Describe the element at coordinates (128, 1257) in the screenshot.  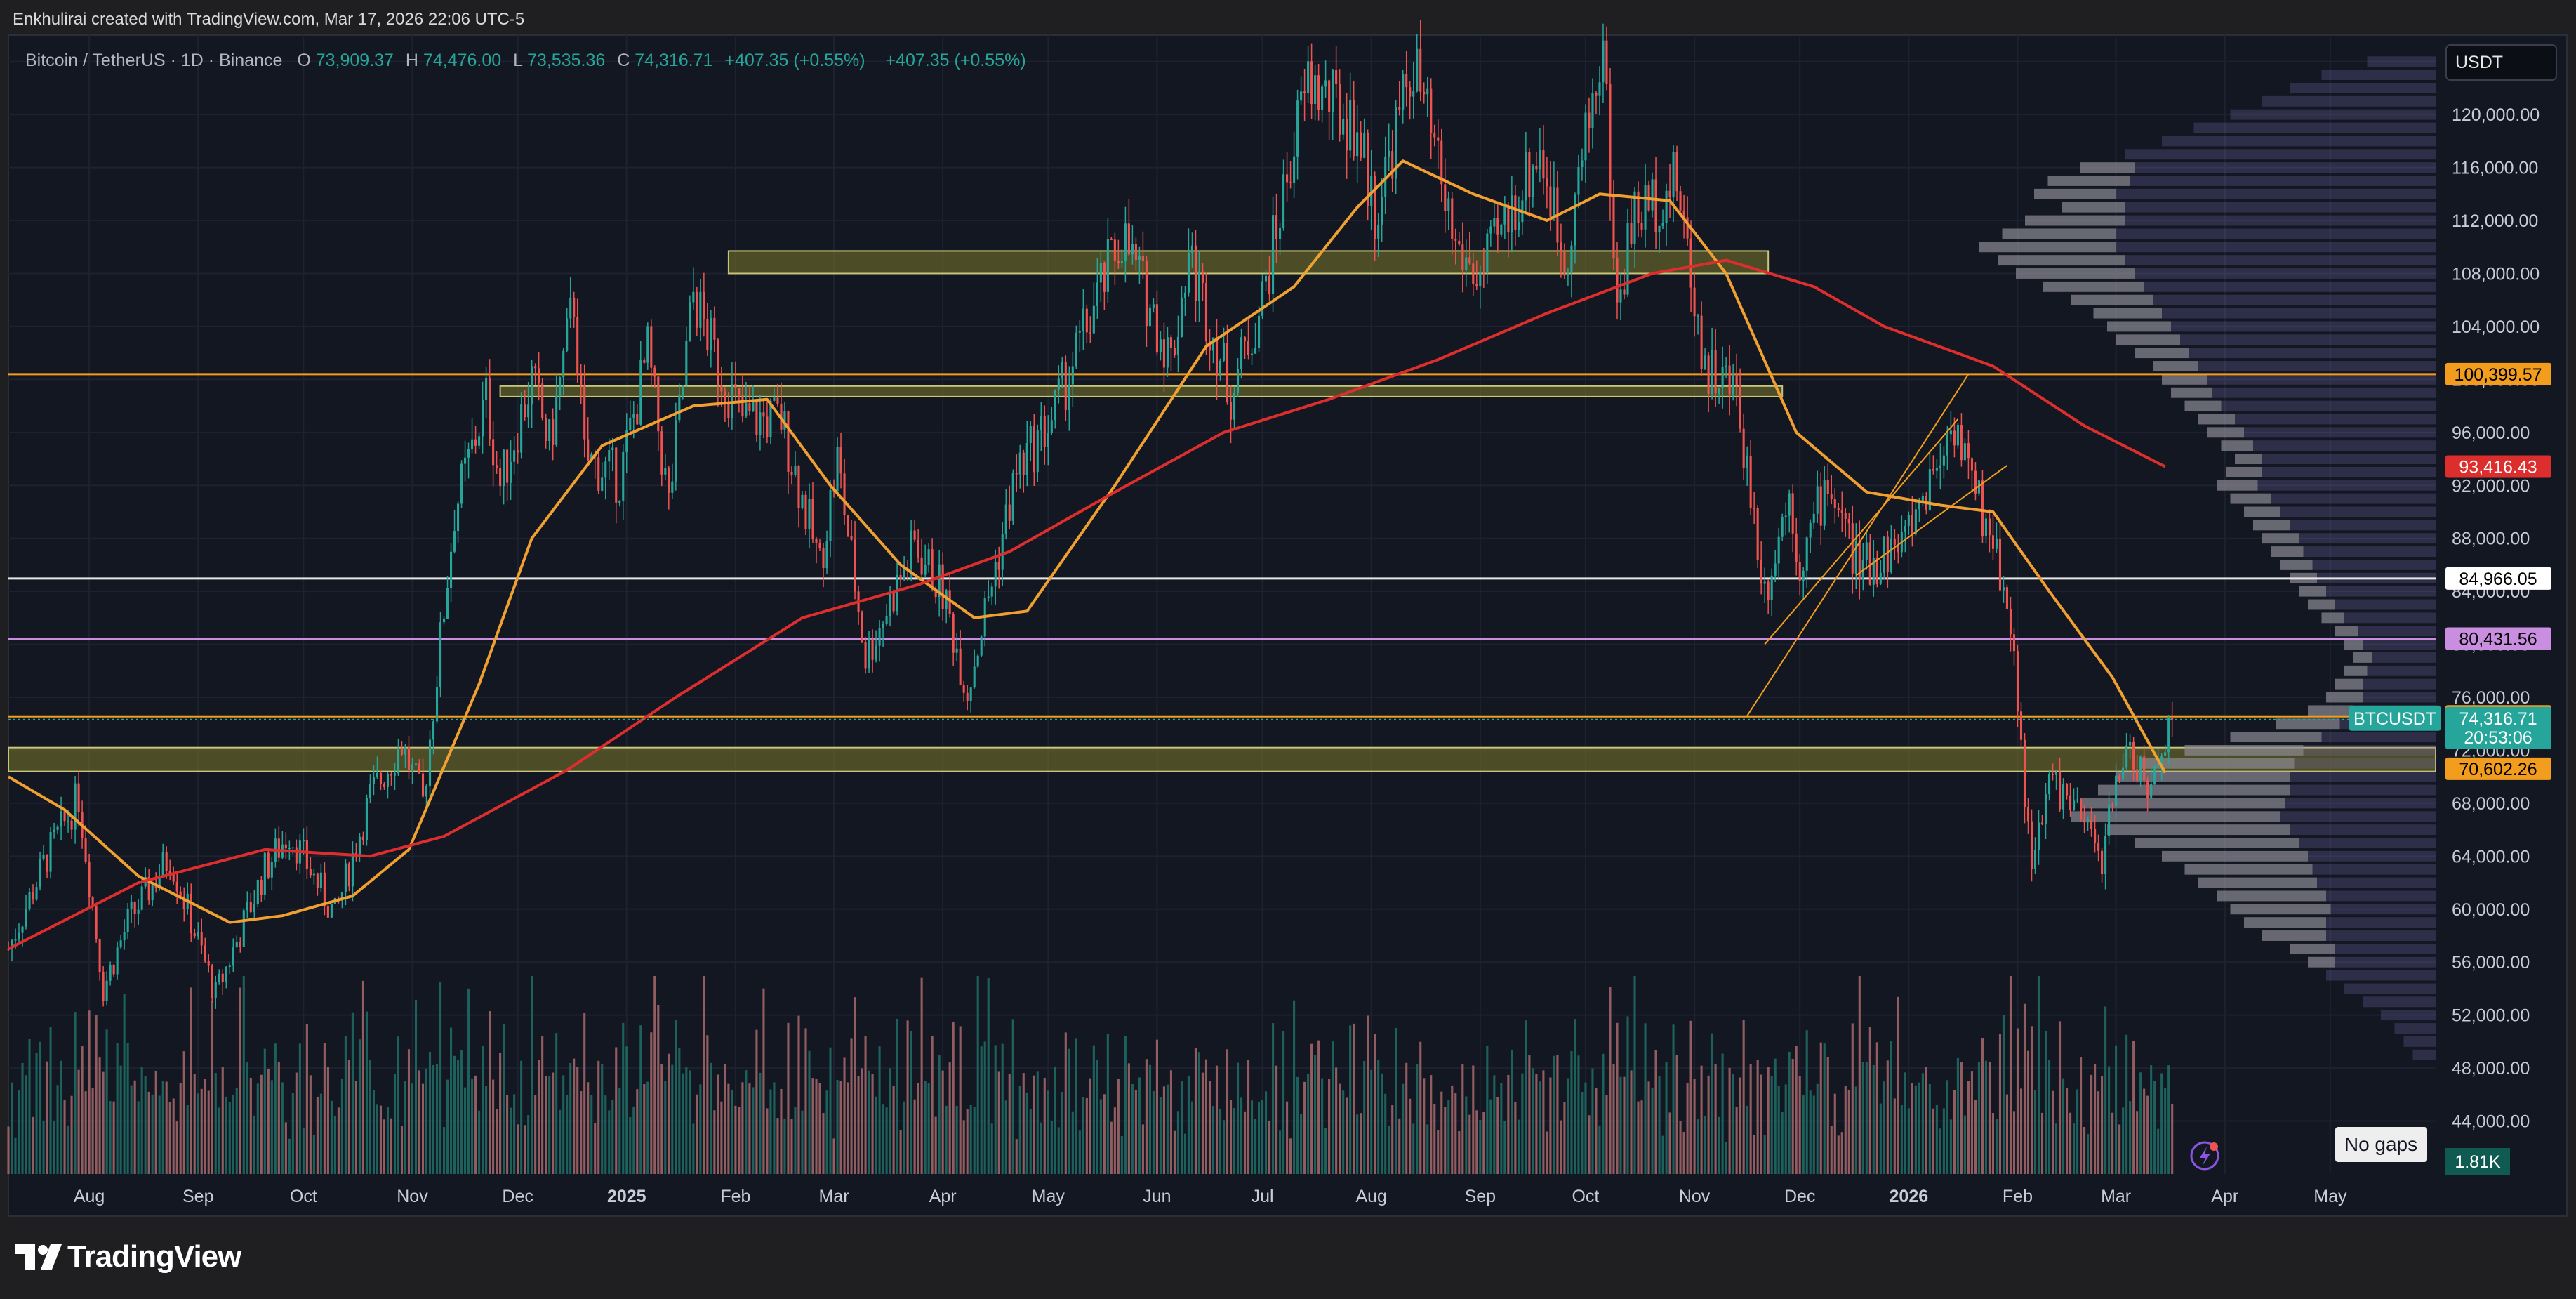
I see `tradingview-logo: TradingView` at that location.